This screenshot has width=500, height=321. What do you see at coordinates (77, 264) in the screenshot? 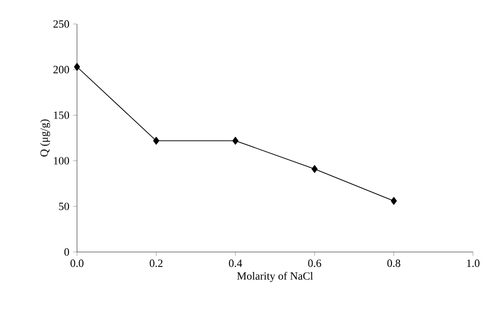
I see `x-tick-label: 0.0` at bounding box center [77, 264].